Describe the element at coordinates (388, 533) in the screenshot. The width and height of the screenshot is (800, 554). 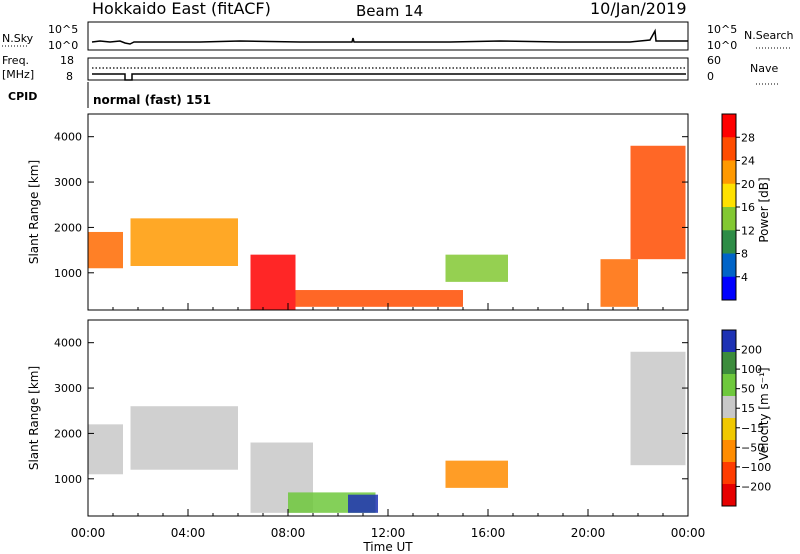
I see `x-tick-label: 12:00` at that location.